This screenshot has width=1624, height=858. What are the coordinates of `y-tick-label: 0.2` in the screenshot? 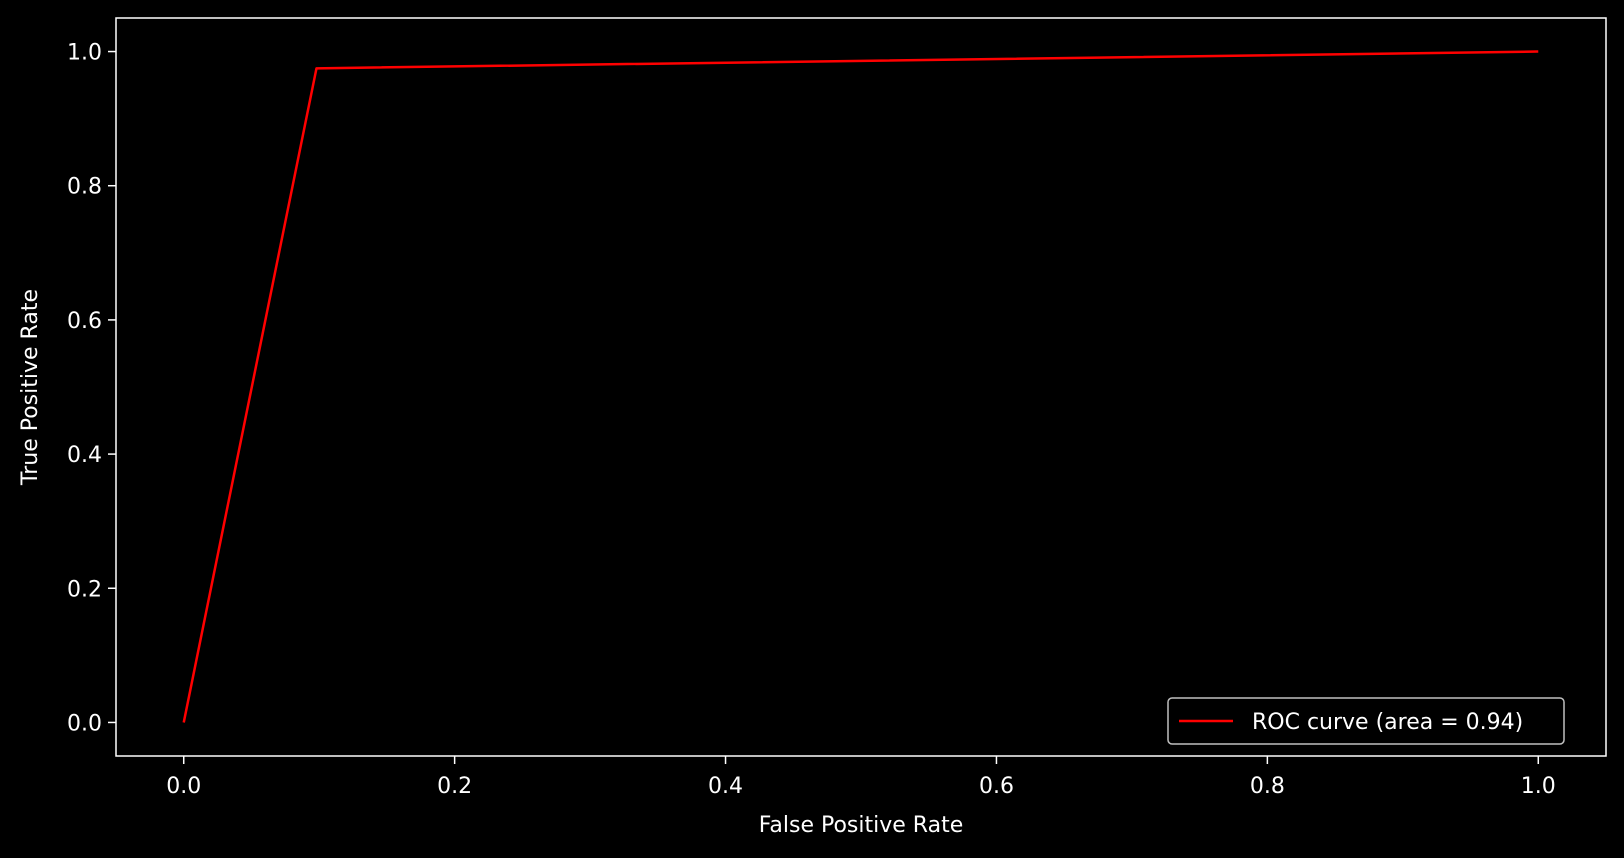 It's located at (84, 589).